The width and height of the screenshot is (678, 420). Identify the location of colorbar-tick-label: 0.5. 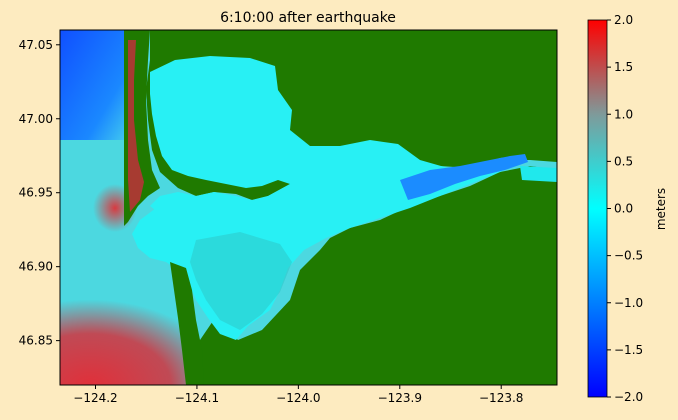
(623, 161).